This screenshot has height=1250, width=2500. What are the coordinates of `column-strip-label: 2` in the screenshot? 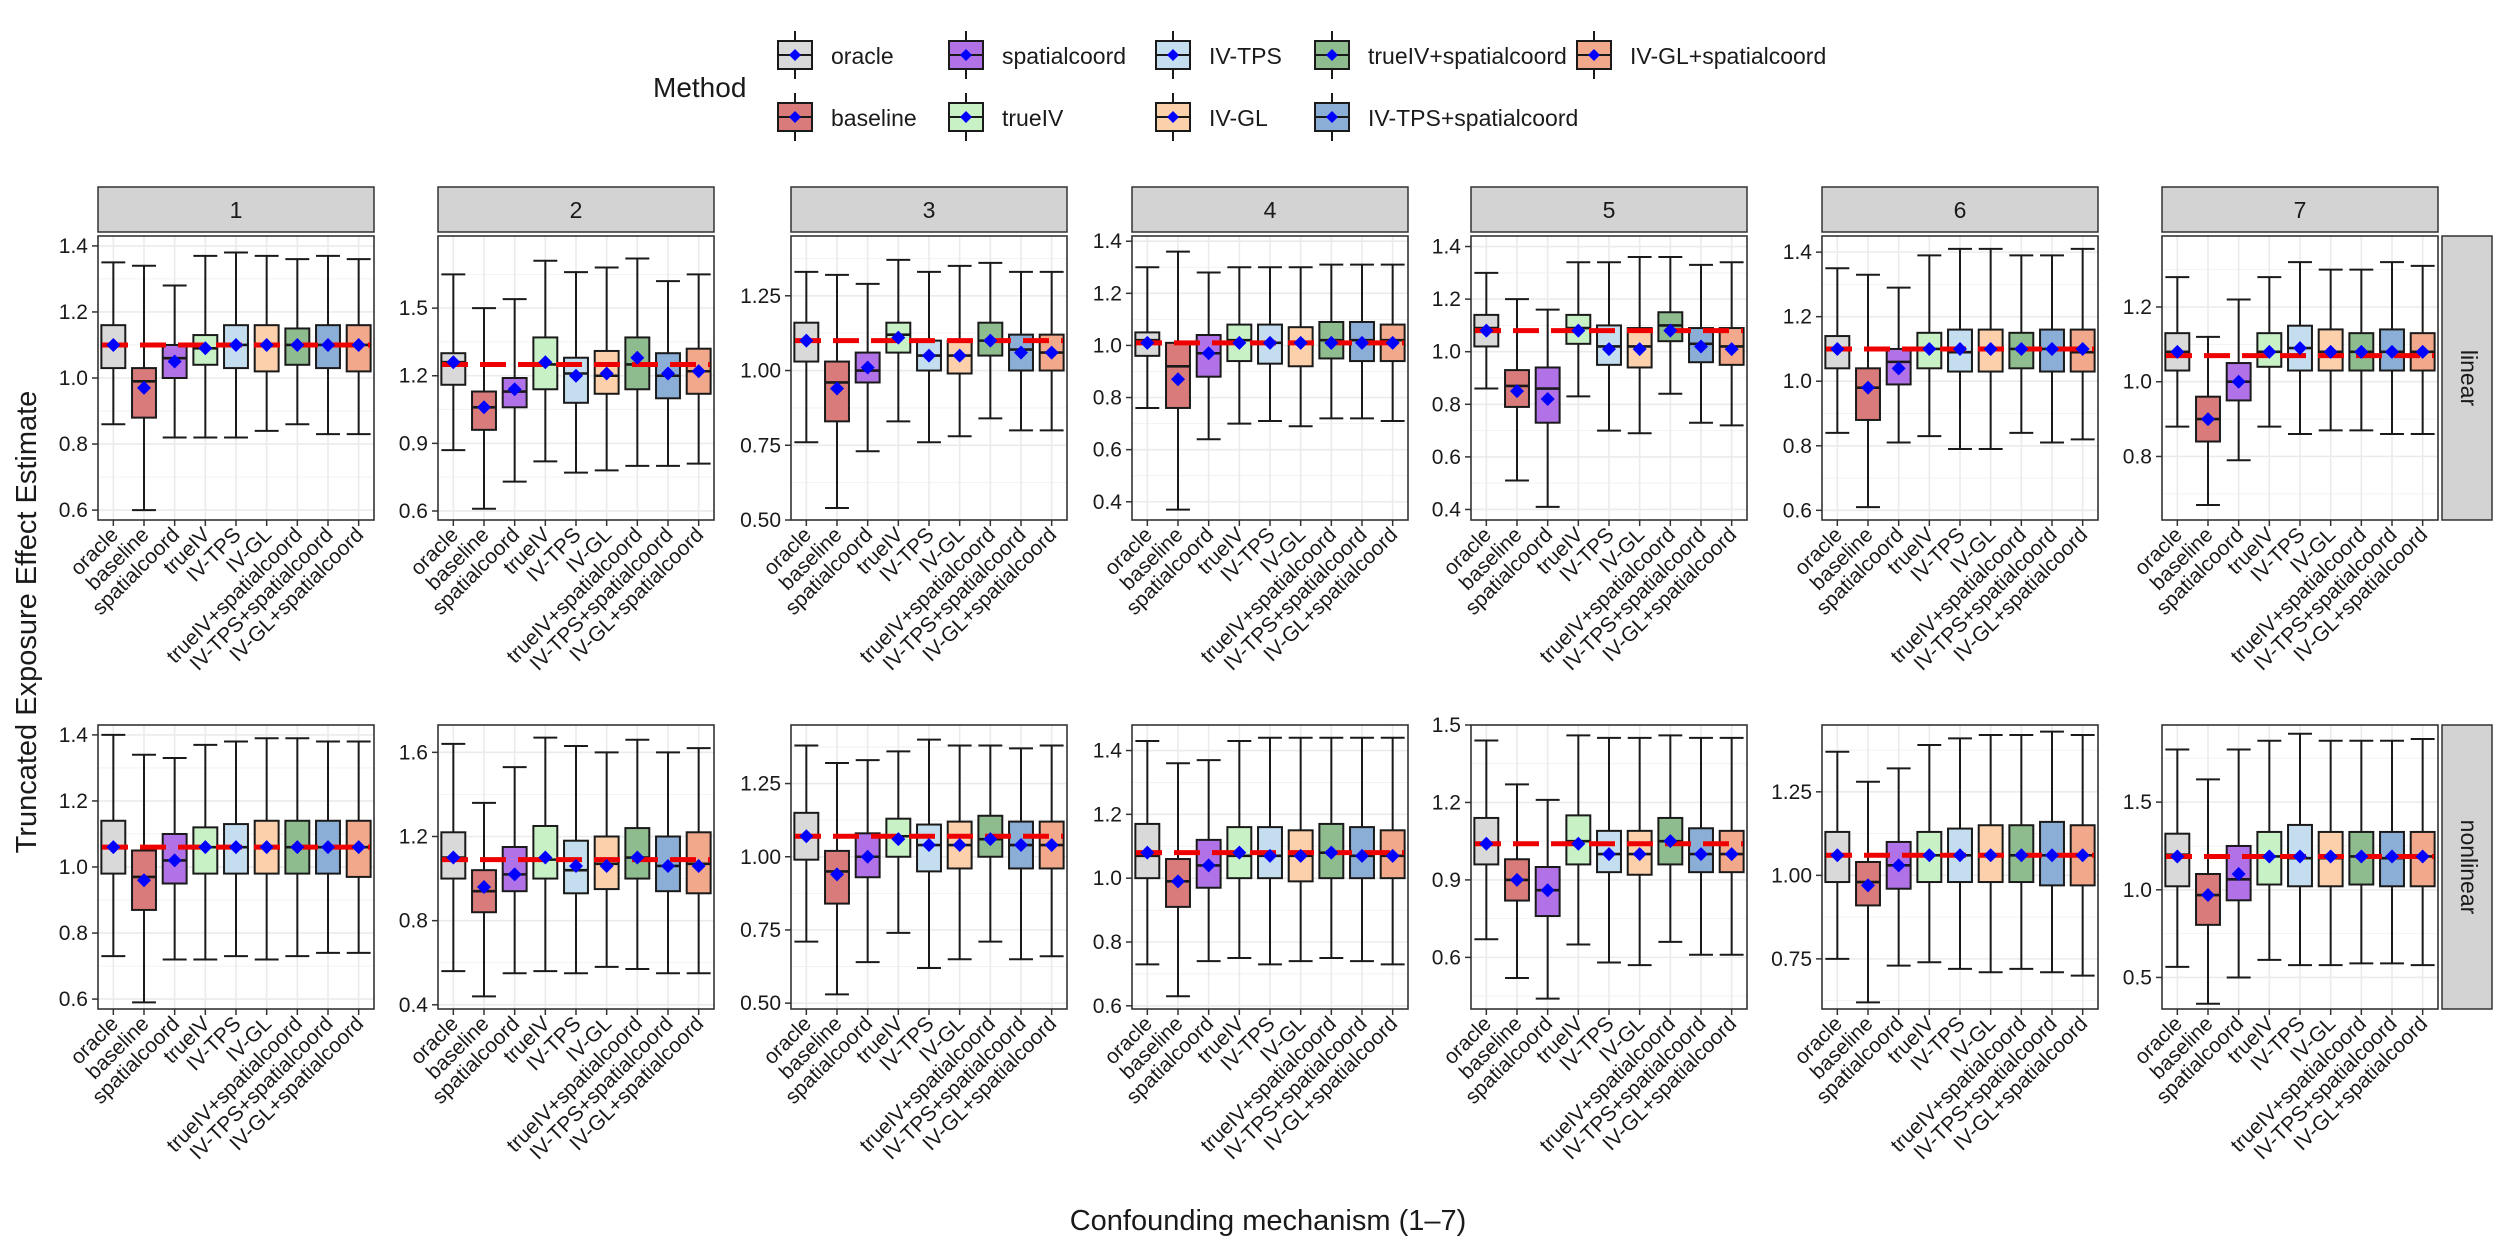 It's located at (576, 210).